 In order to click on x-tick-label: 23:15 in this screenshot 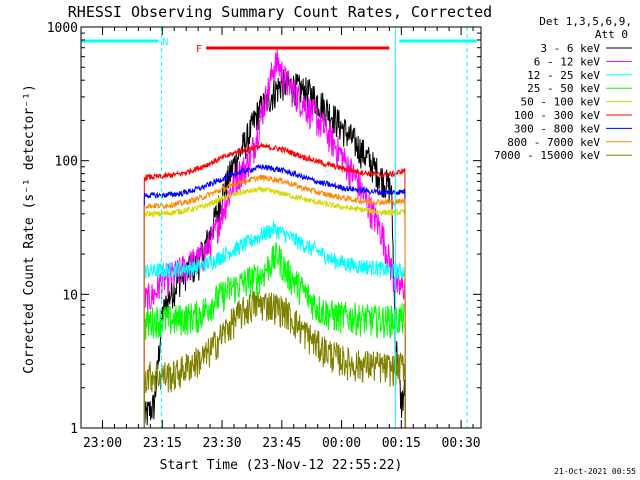, I will do `click(162, 443)`.